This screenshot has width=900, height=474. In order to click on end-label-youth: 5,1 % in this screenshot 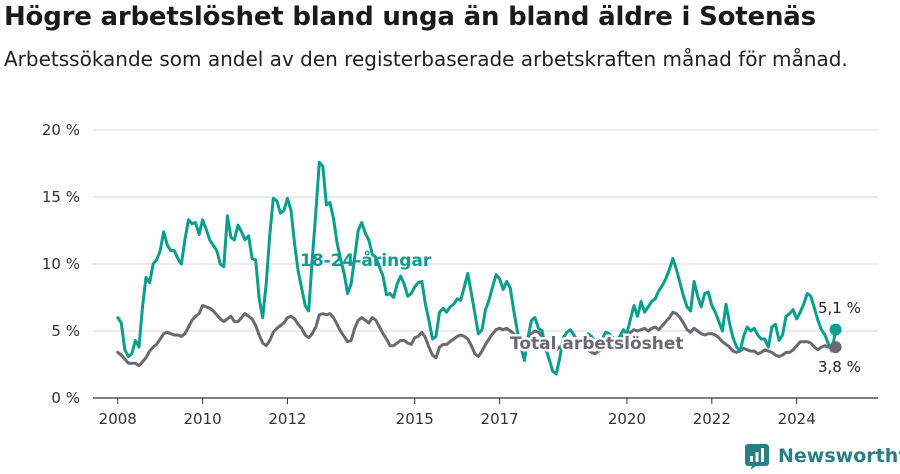, I will do `click(839, 308)`.